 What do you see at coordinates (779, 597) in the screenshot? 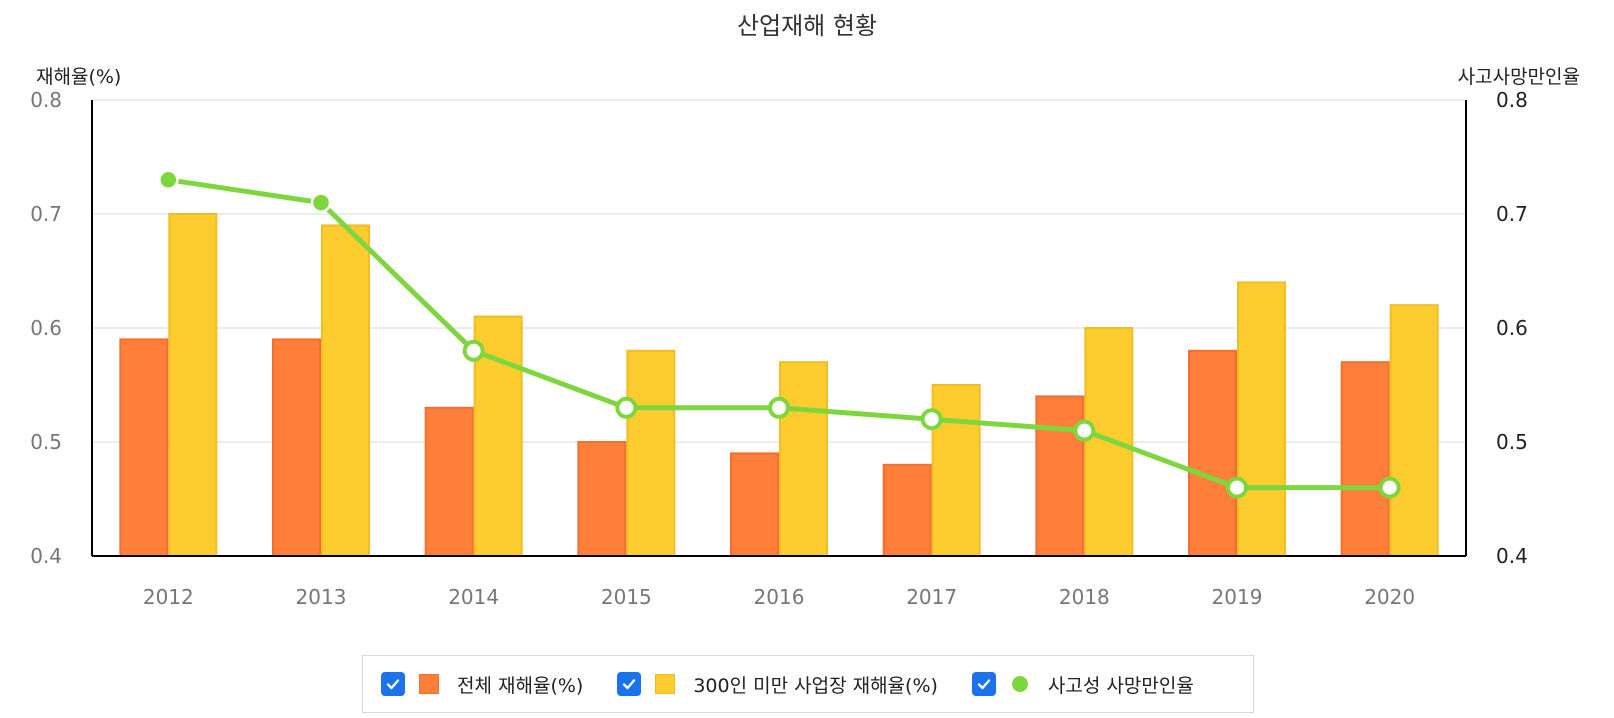
I see `x-tick-label-2016: 2016` at bounding box center [779, 597].